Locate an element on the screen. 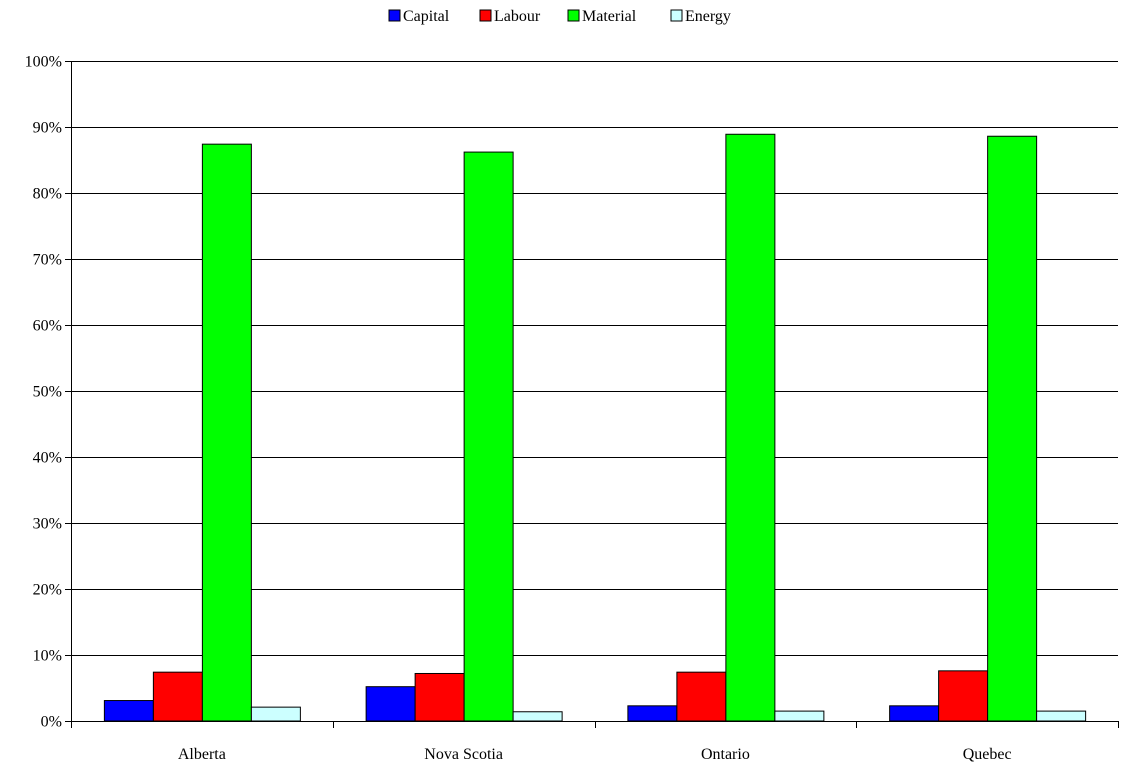  x-tick-label: Quebec is located at coordinates (987, 754).